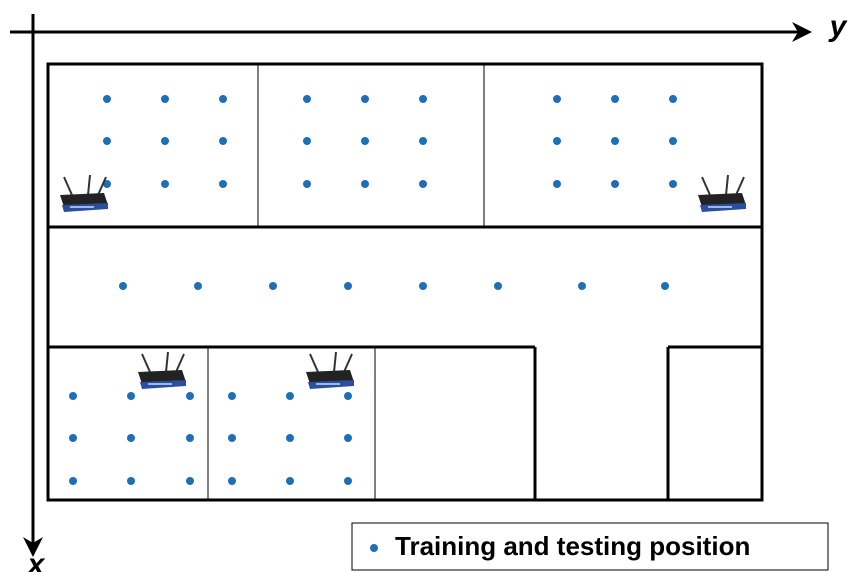 The image size is (850, 572). What do you see at coordinates (33, 547) in the screenshot?
I see `x-axis-arrow` at bounding box center [33, 547].